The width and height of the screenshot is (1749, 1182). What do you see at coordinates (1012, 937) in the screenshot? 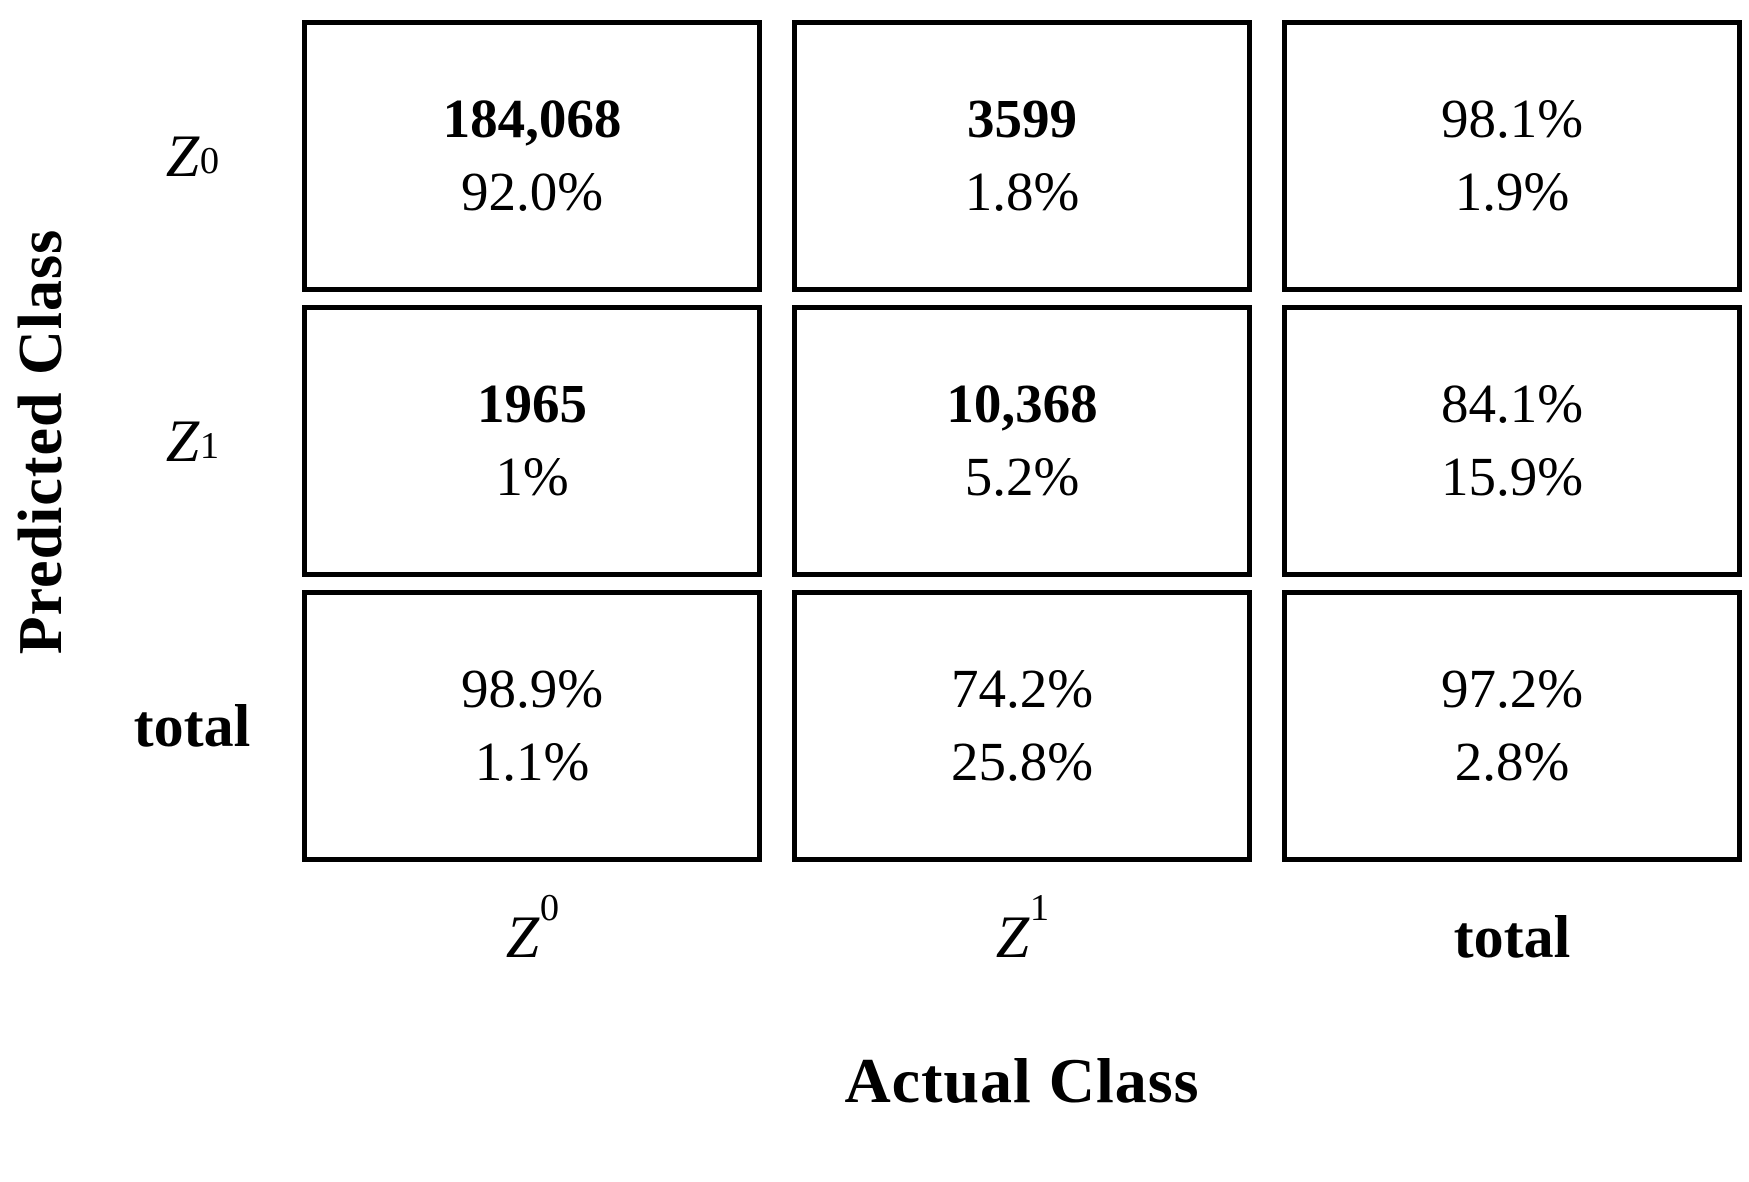
I see `col-label-z1-text: Z` at bounding box center [1012, 937].